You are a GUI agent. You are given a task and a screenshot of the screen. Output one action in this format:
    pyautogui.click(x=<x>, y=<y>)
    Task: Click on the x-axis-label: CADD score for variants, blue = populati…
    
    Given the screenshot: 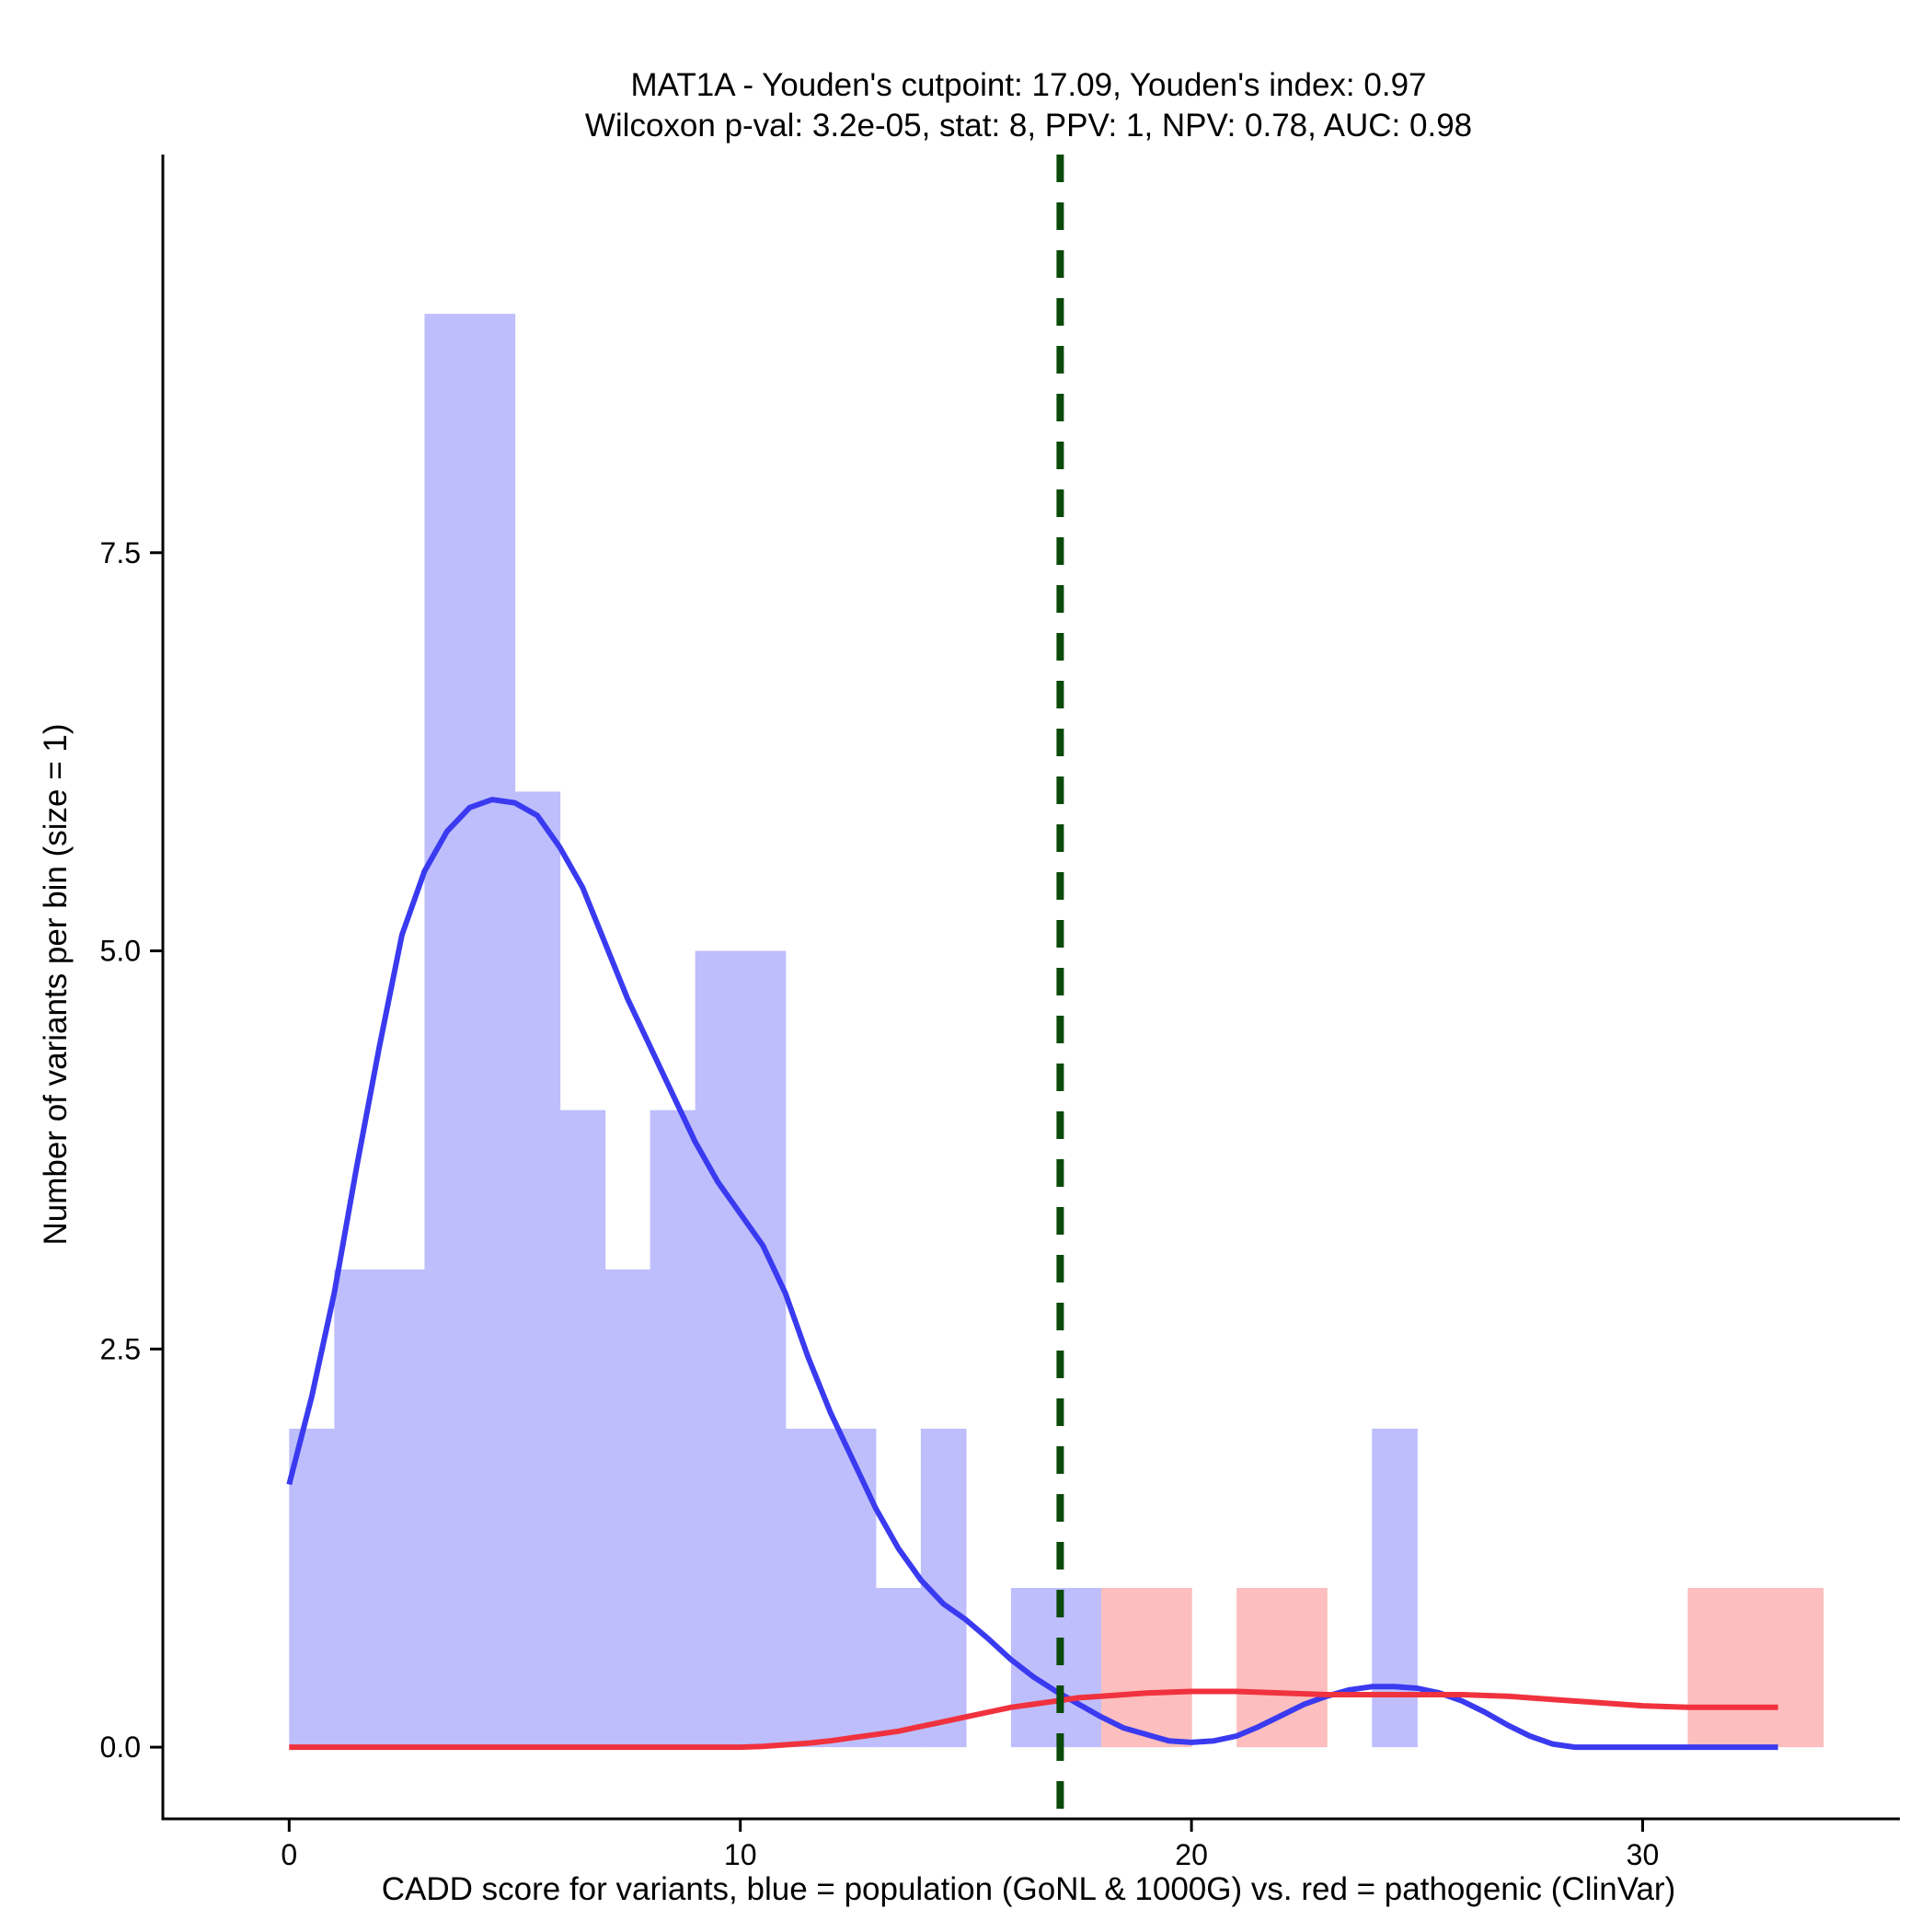 What is the action you would take?
    pyautogui.click(x=1029, y=1889)
    